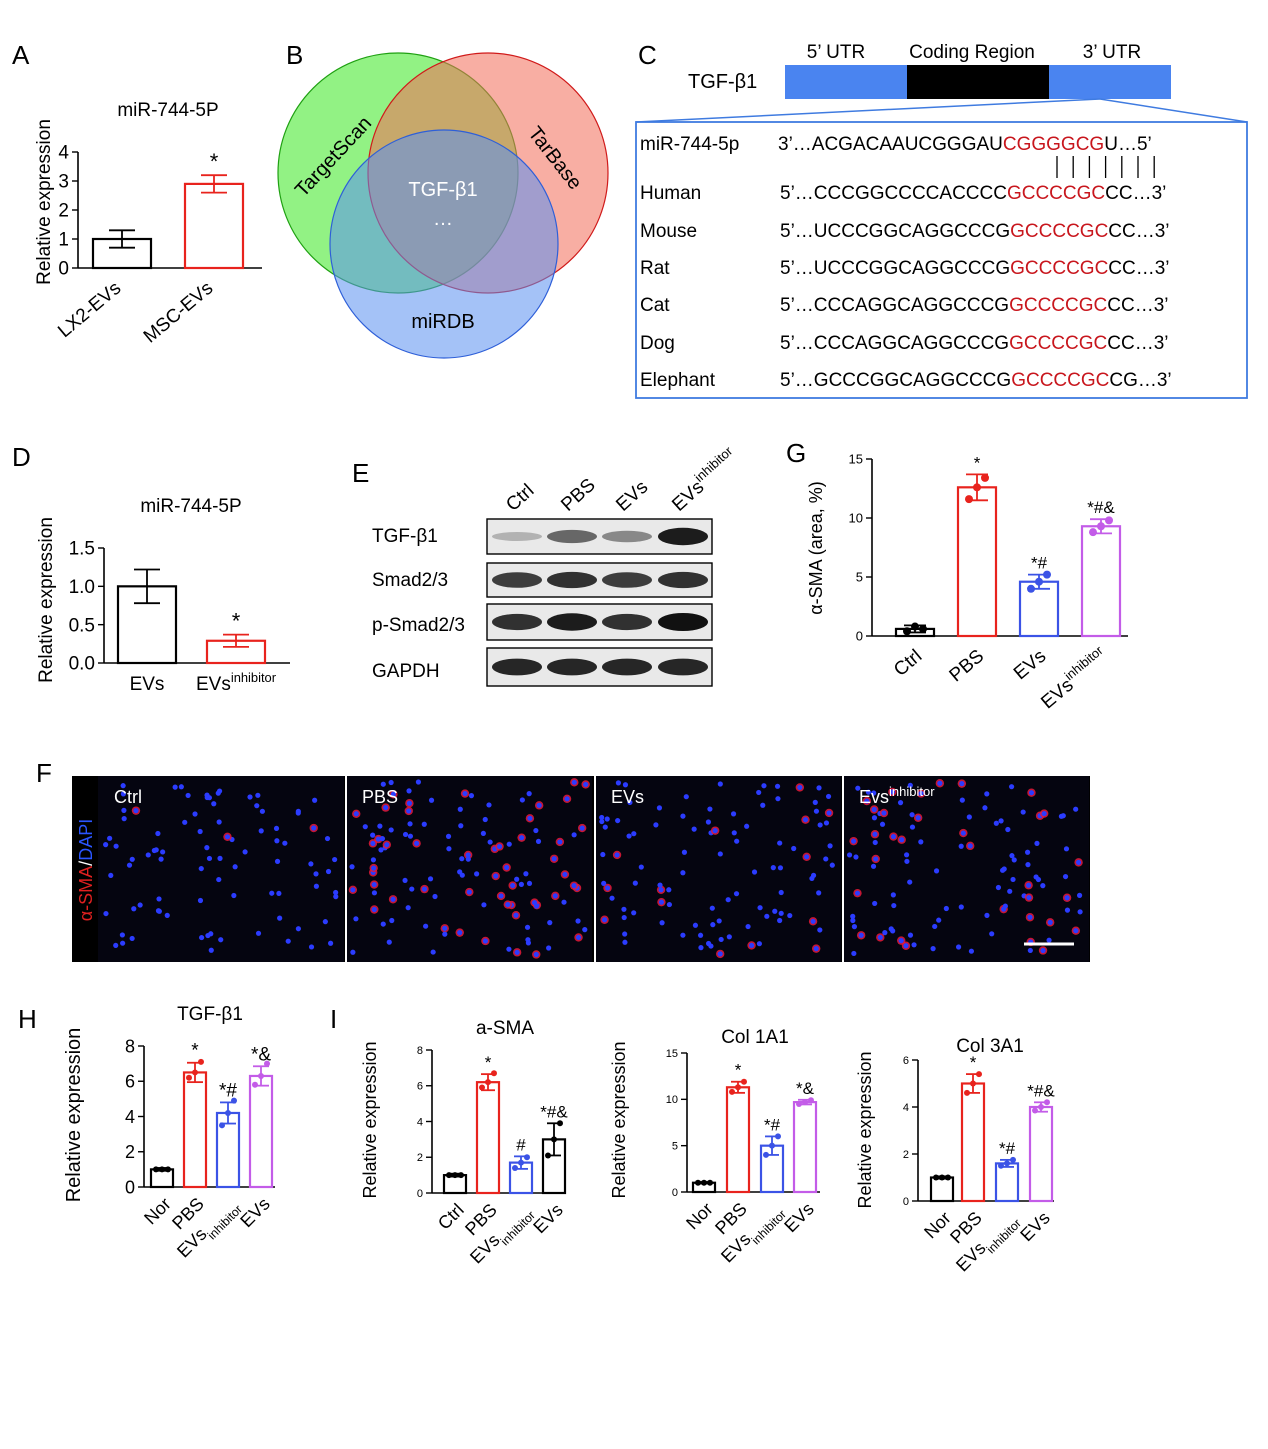 This screenshot has height=1449, width=1268. Describe the element at coordinates (420, 1087) in the screenshot. I see `y-tick-label: 6` at that location.